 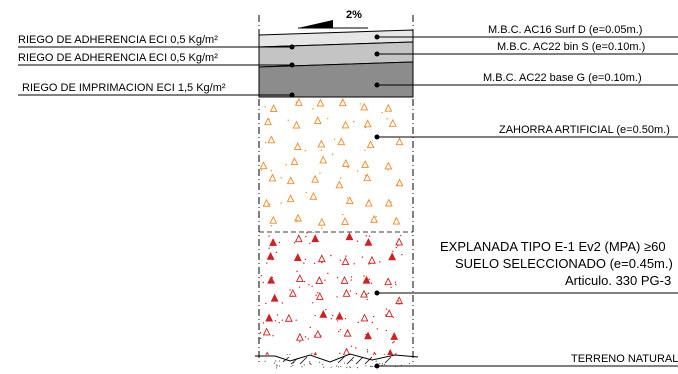 What do you see at coordinates (336, 79) in the screenshot?
I see `base-layer` at bounding box center [336, 79].